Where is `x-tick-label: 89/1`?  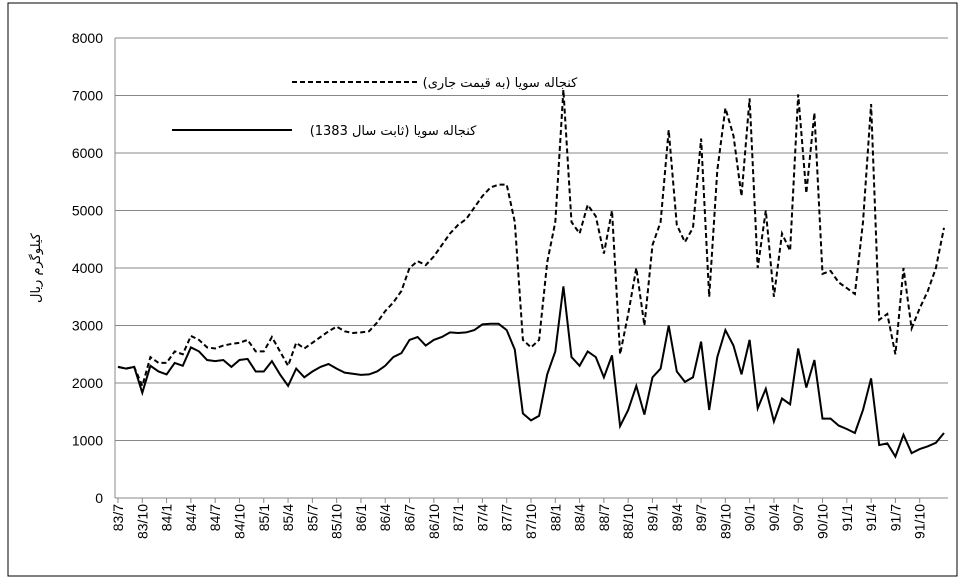
x-tick-label: 89/1 is located at coordinates (652, 517).